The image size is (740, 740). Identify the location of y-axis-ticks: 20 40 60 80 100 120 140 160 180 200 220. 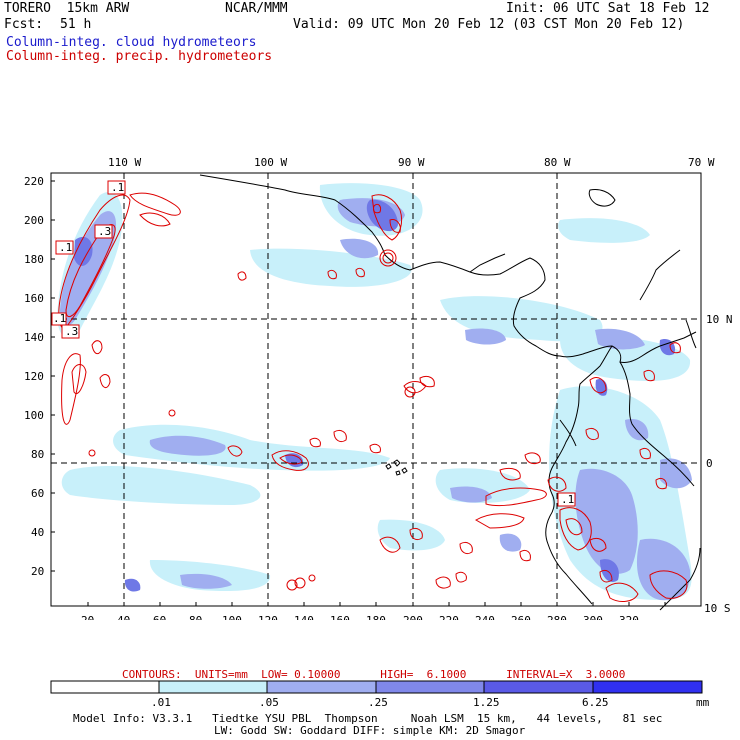
(39, 376).